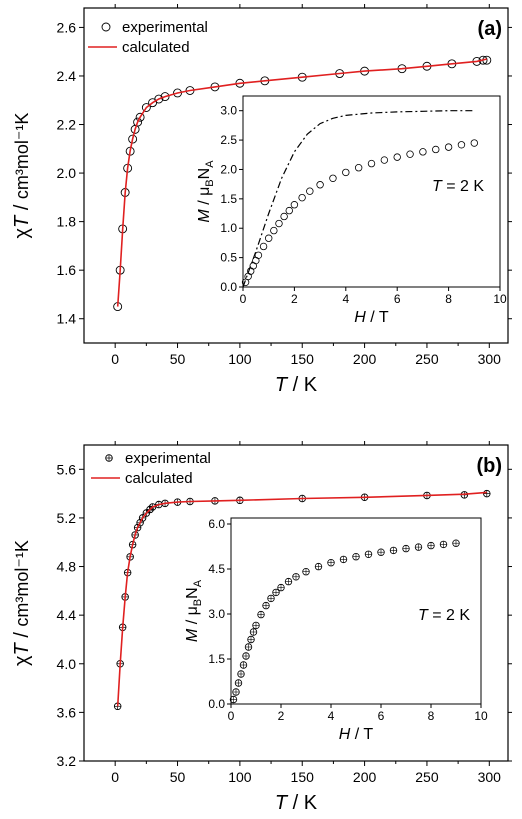 The height and width of the screenshot is (819, 522). What do you see at coordinates (228, 228) in the screenshot?
I see `inset-y-tick-label: 1.0` at bounding box center [228, 228].